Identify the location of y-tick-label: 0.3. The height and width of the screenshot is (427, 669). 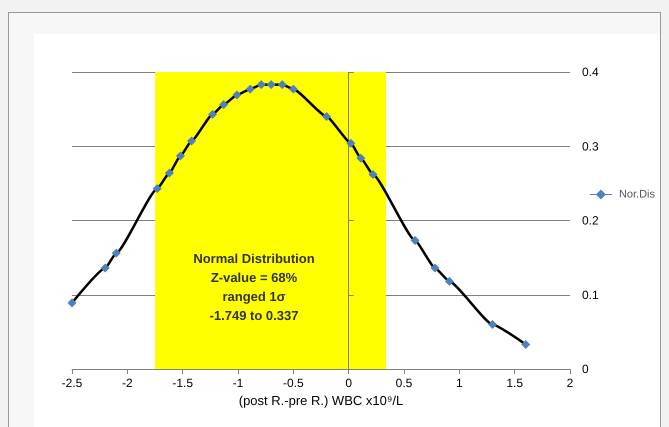
(591, 146).